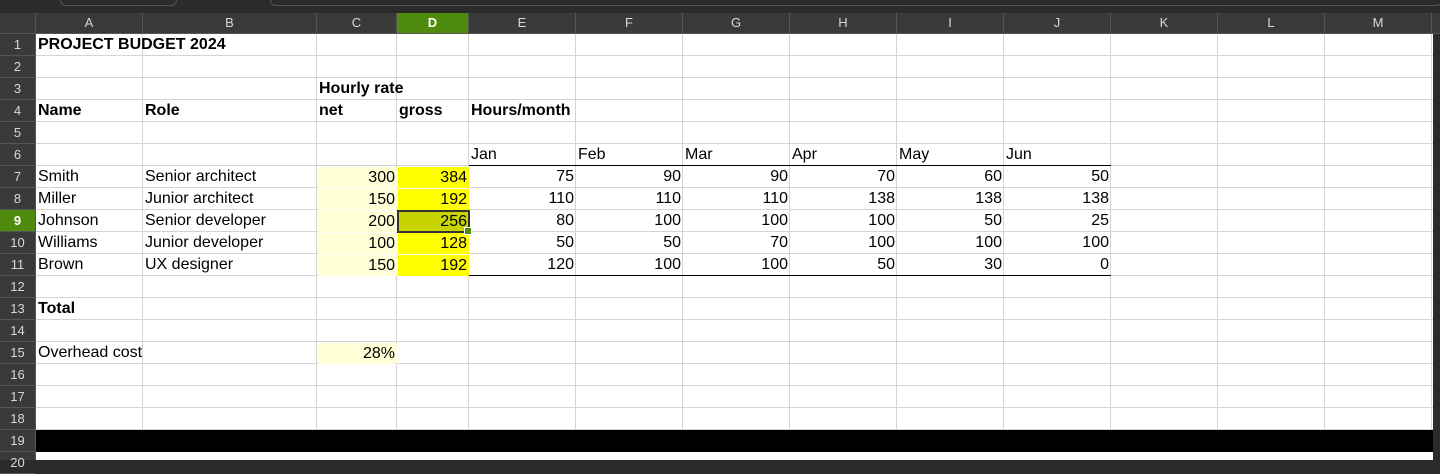 Image resolution: width=1440 pixels, height=474 pixels. What do you see at coordinates (17, 199) in the screenshot?
I see `row-header-8: 8` at bounding box center [17, 199].